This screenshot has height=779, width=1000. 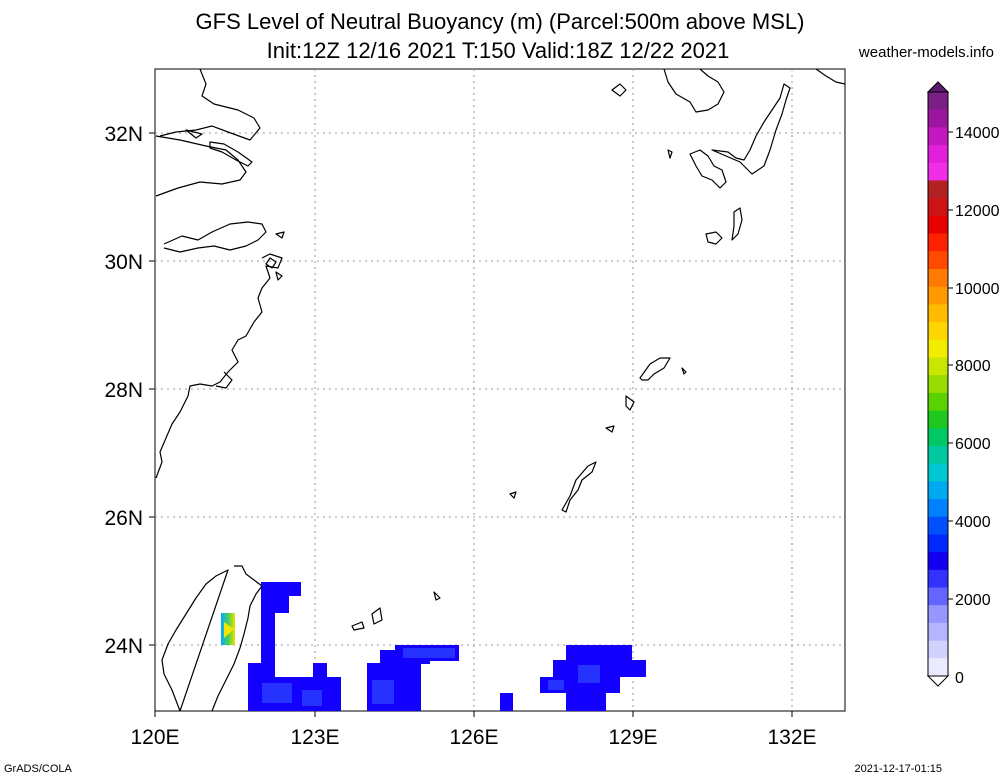 I want to click on colorbar-label-0: 0, so click(x=959, y=678).